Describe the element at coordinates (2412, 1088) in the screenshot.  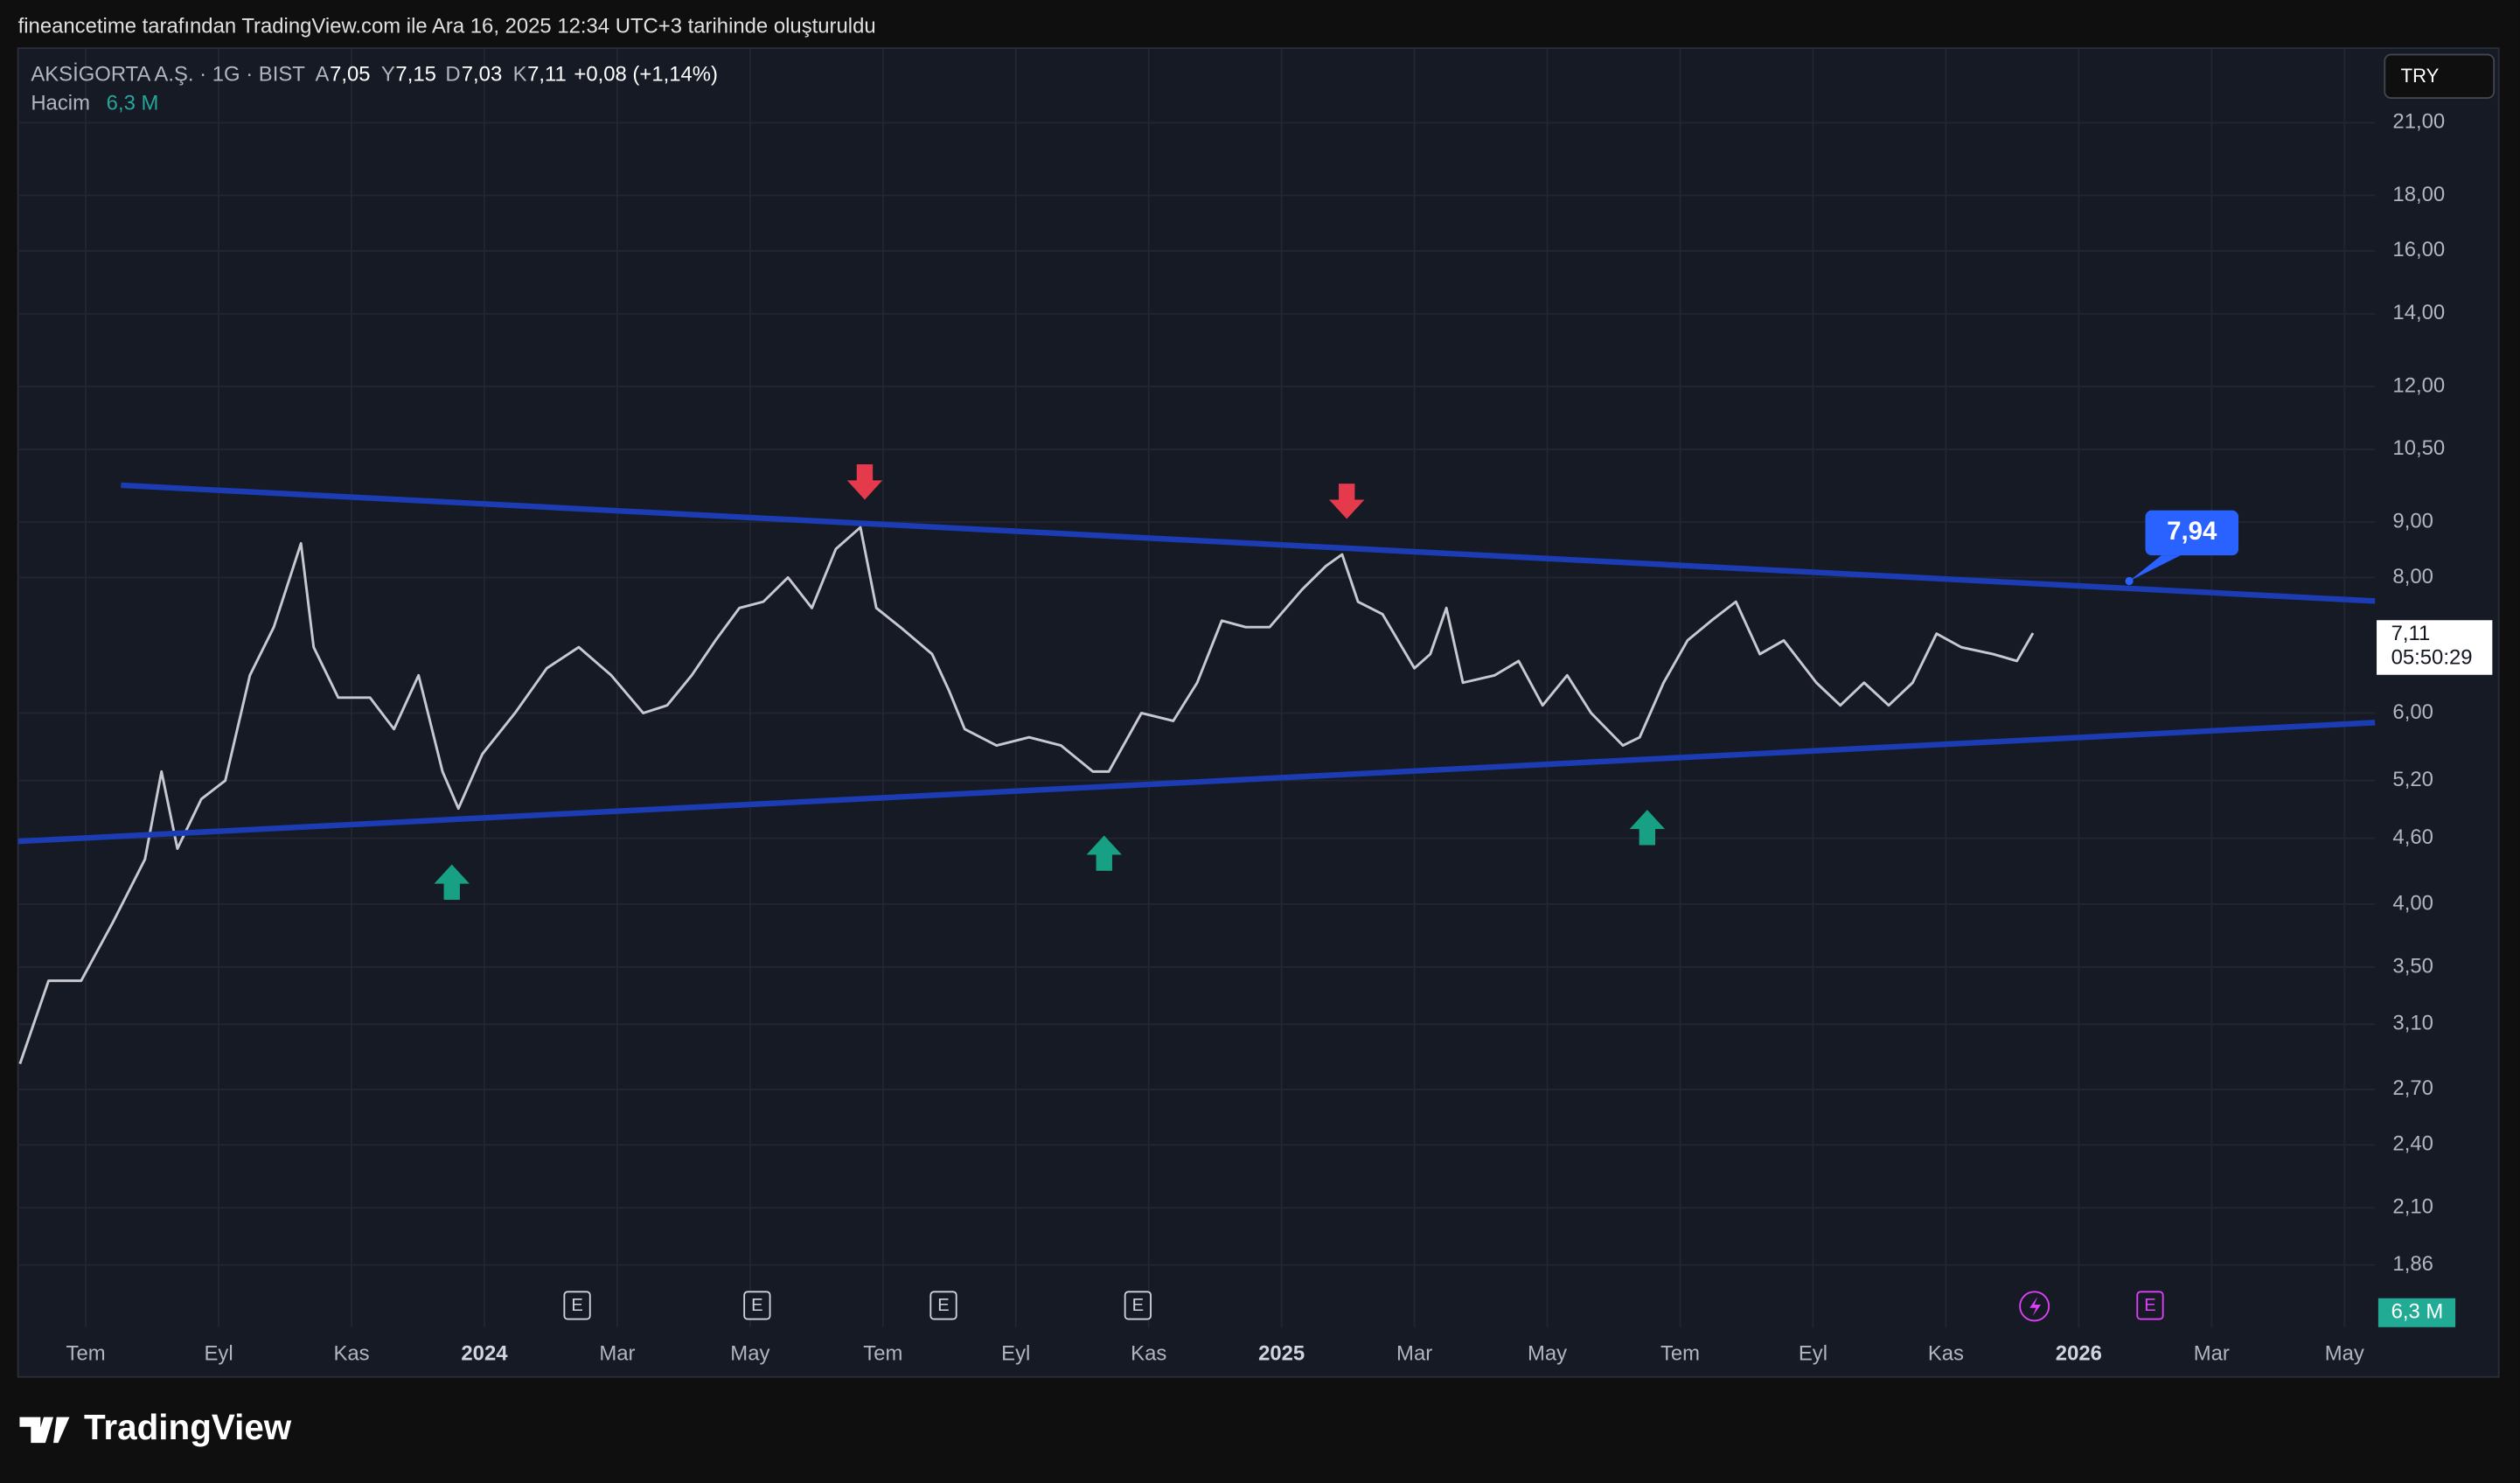
I see `y-tick-label: 2,70` at that location.